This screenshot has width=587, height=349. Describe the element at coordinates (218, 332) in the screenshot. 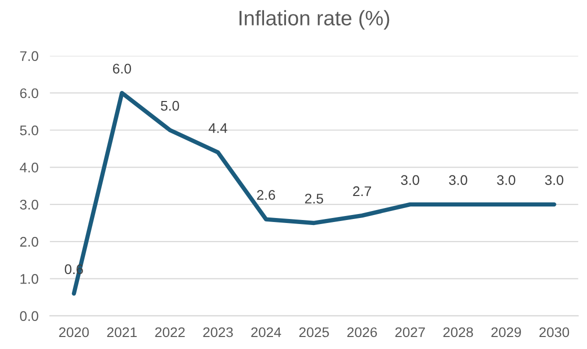

I see `x-tick-label: 2023` at that location.